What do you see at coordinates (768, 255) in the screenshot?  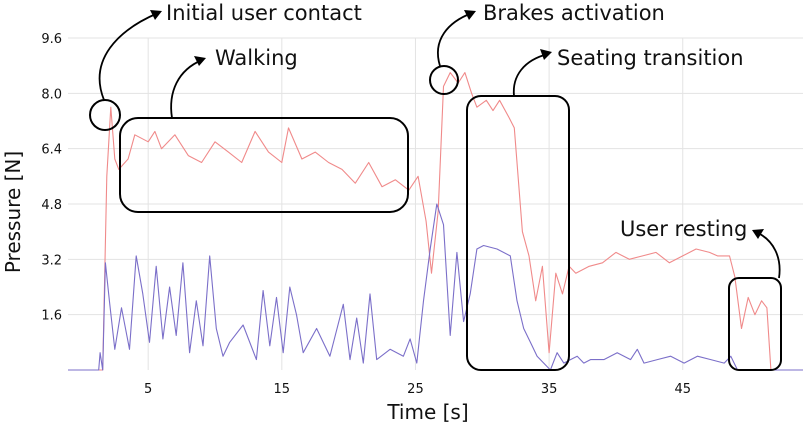 I see `resting-arrow` at bounding box center [768, 255].